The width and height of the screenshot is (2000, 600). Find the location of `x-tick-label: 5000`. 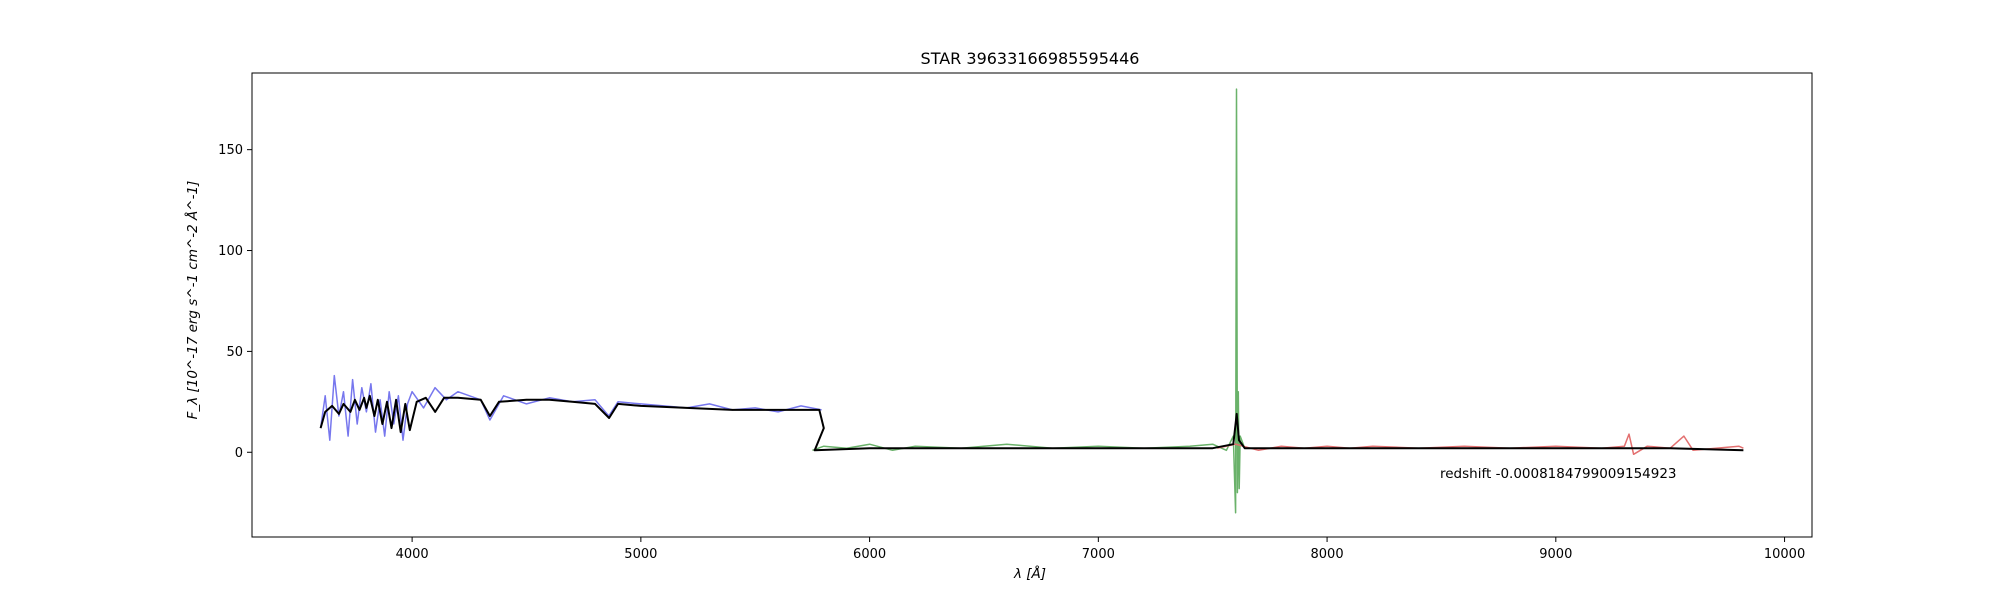

x-tick-label: 5000 is located at coordinates (640, 554).